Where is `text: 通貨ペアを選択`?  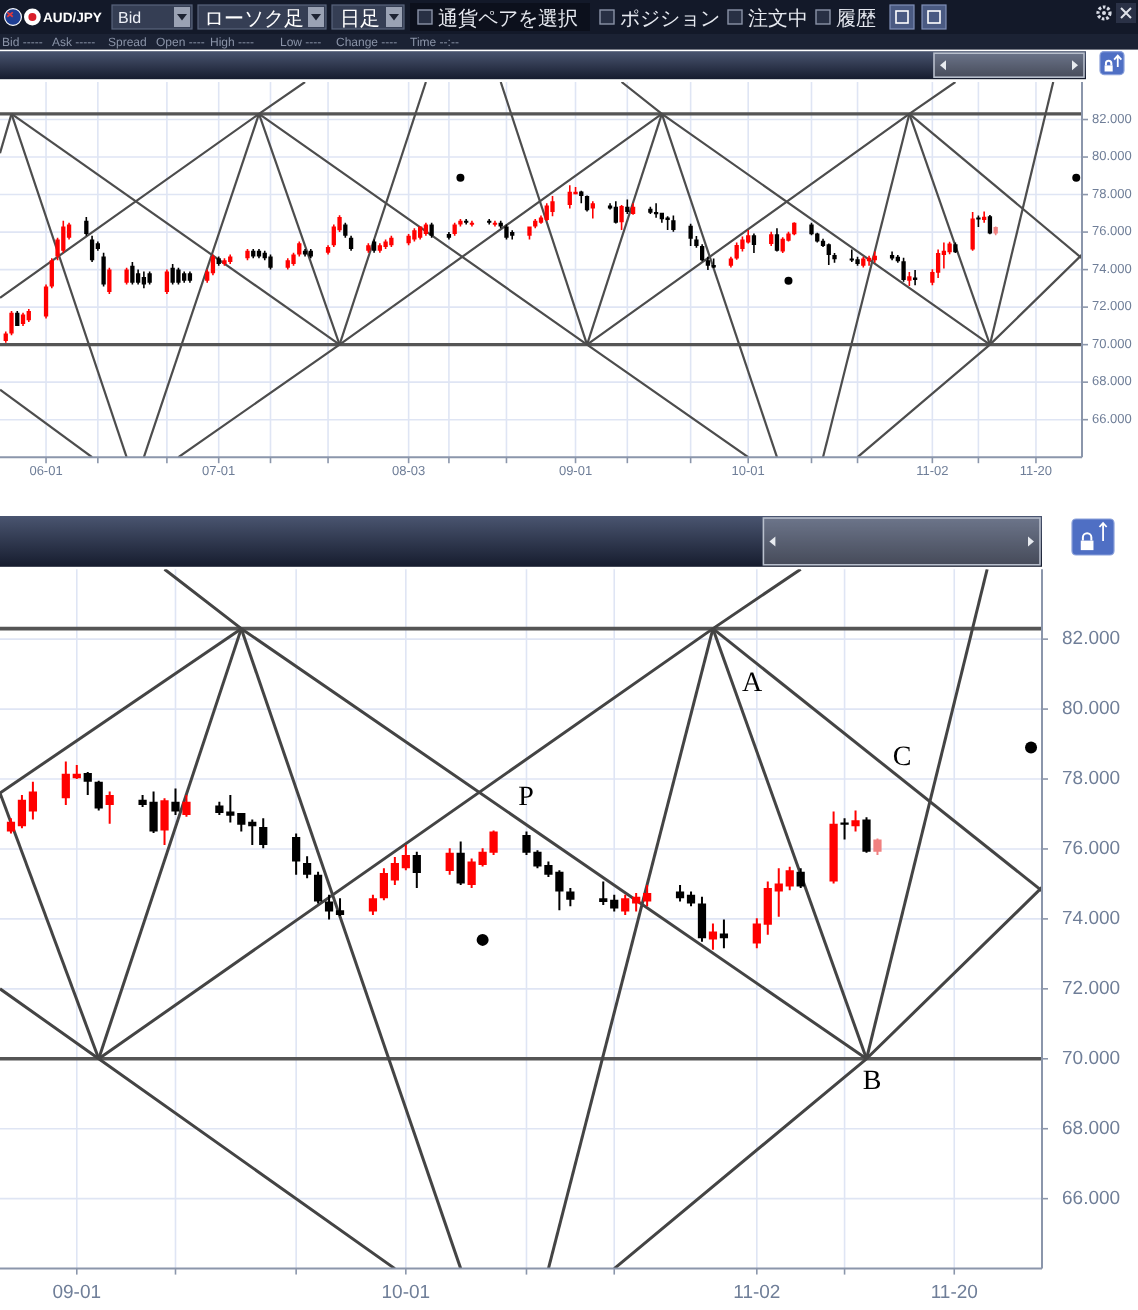 text: 通貨ペアを選択 is located at coordinates (508, 19).